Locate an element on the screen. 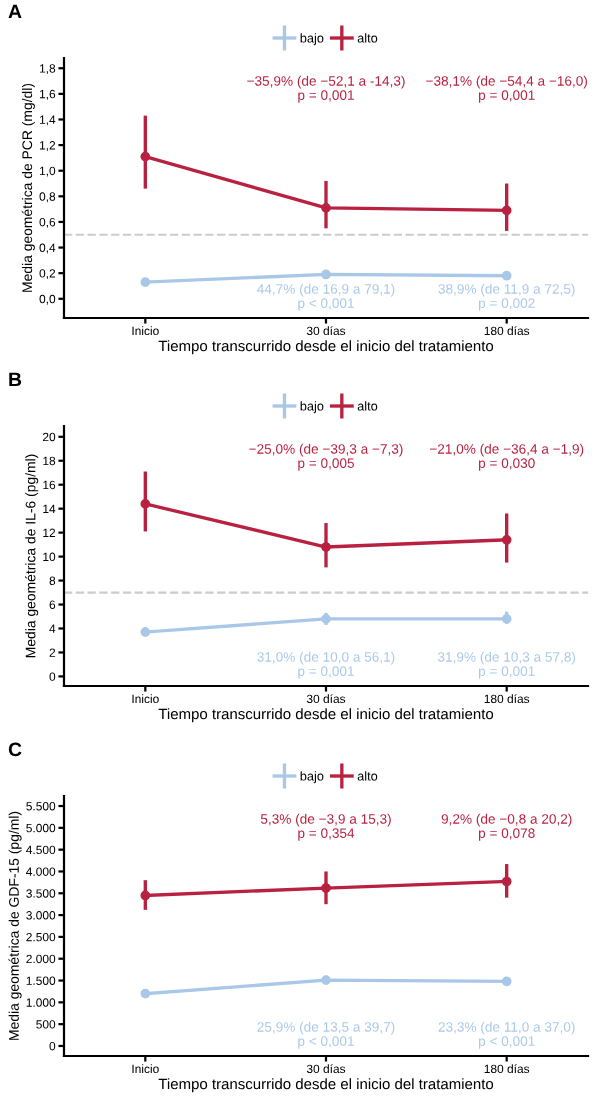 The image size is (600, 1096). chart-title: B is located at coordinates (15, 379).